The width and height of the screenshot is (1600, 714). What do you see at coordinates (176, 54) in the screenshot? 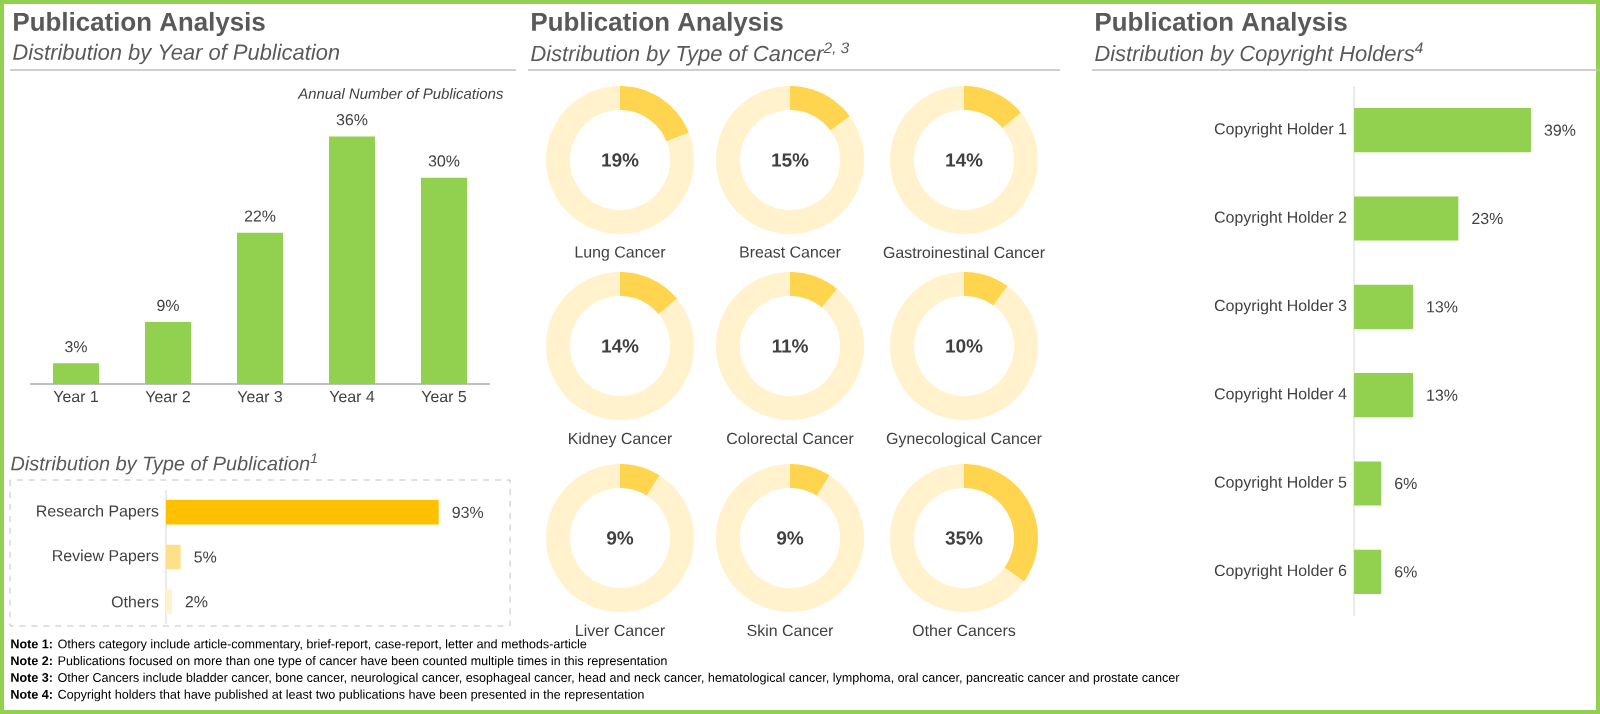
I see `chart-subtitle: Distribution by Year of Publication` at bounding box center [176, 54].